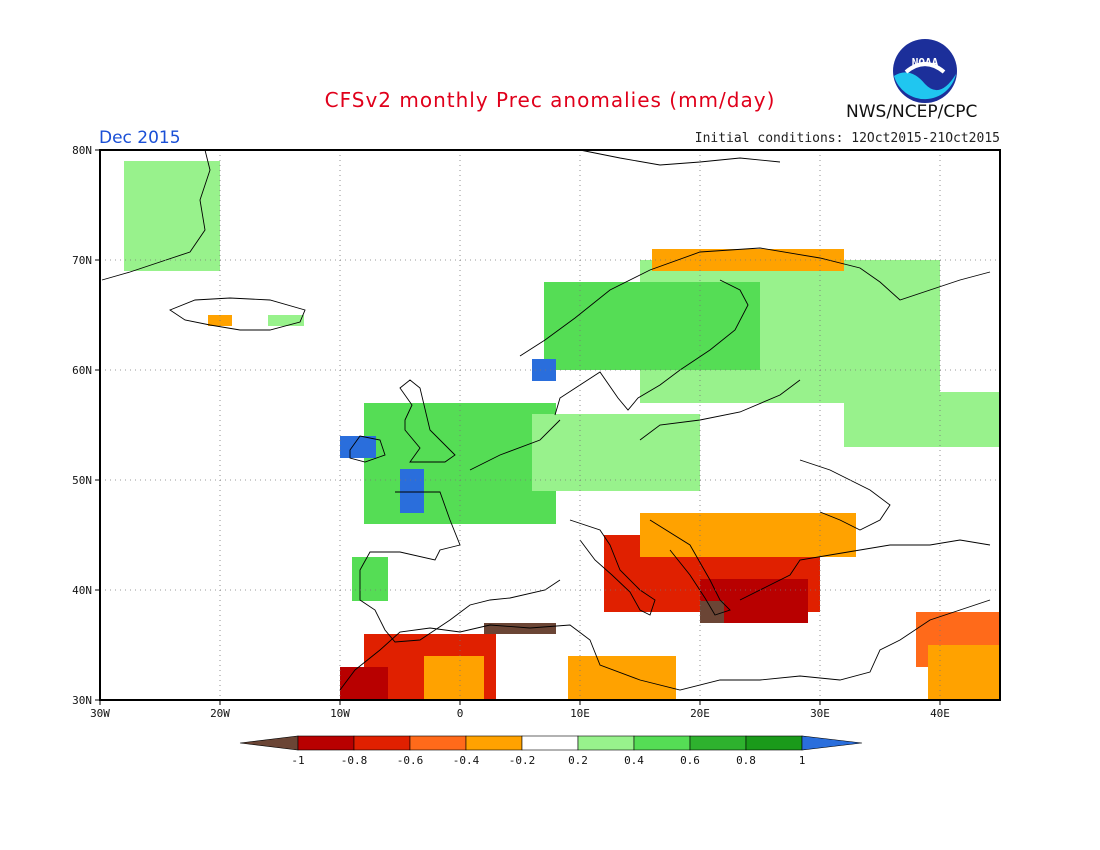  Describe the element at coordinates (340, 713) in the screenshot. I see `lon-label-2: 10W` at that location.